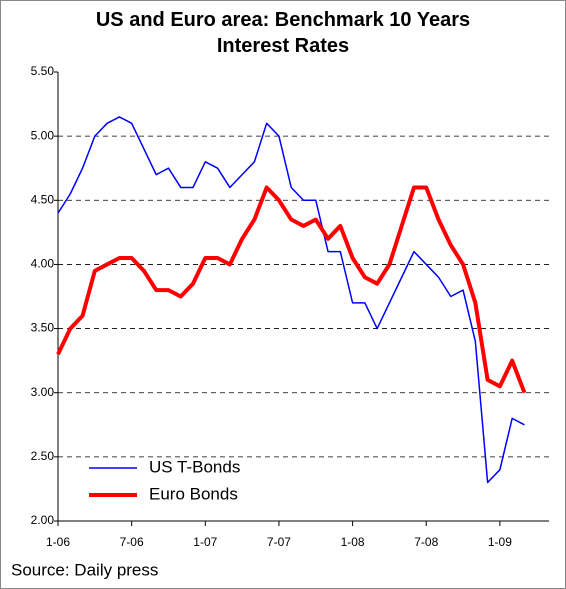  Describe the element at coordinates (58, 542) in the screenshot. I see `x-tick-label: 1-06` at that location.